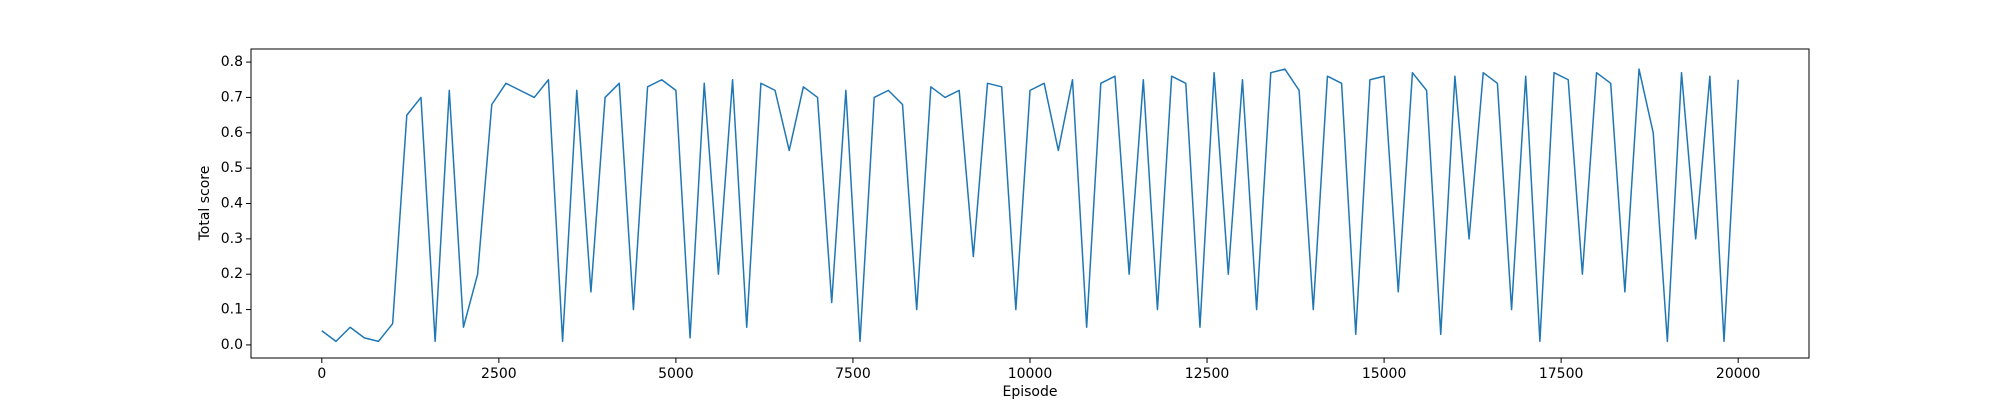 This screenshot has width=2000, height=400. What do you see at coordinates (676, 374) in the screenshot?
I see `x-tick-label: 5000` at bounding box center [676, 374].